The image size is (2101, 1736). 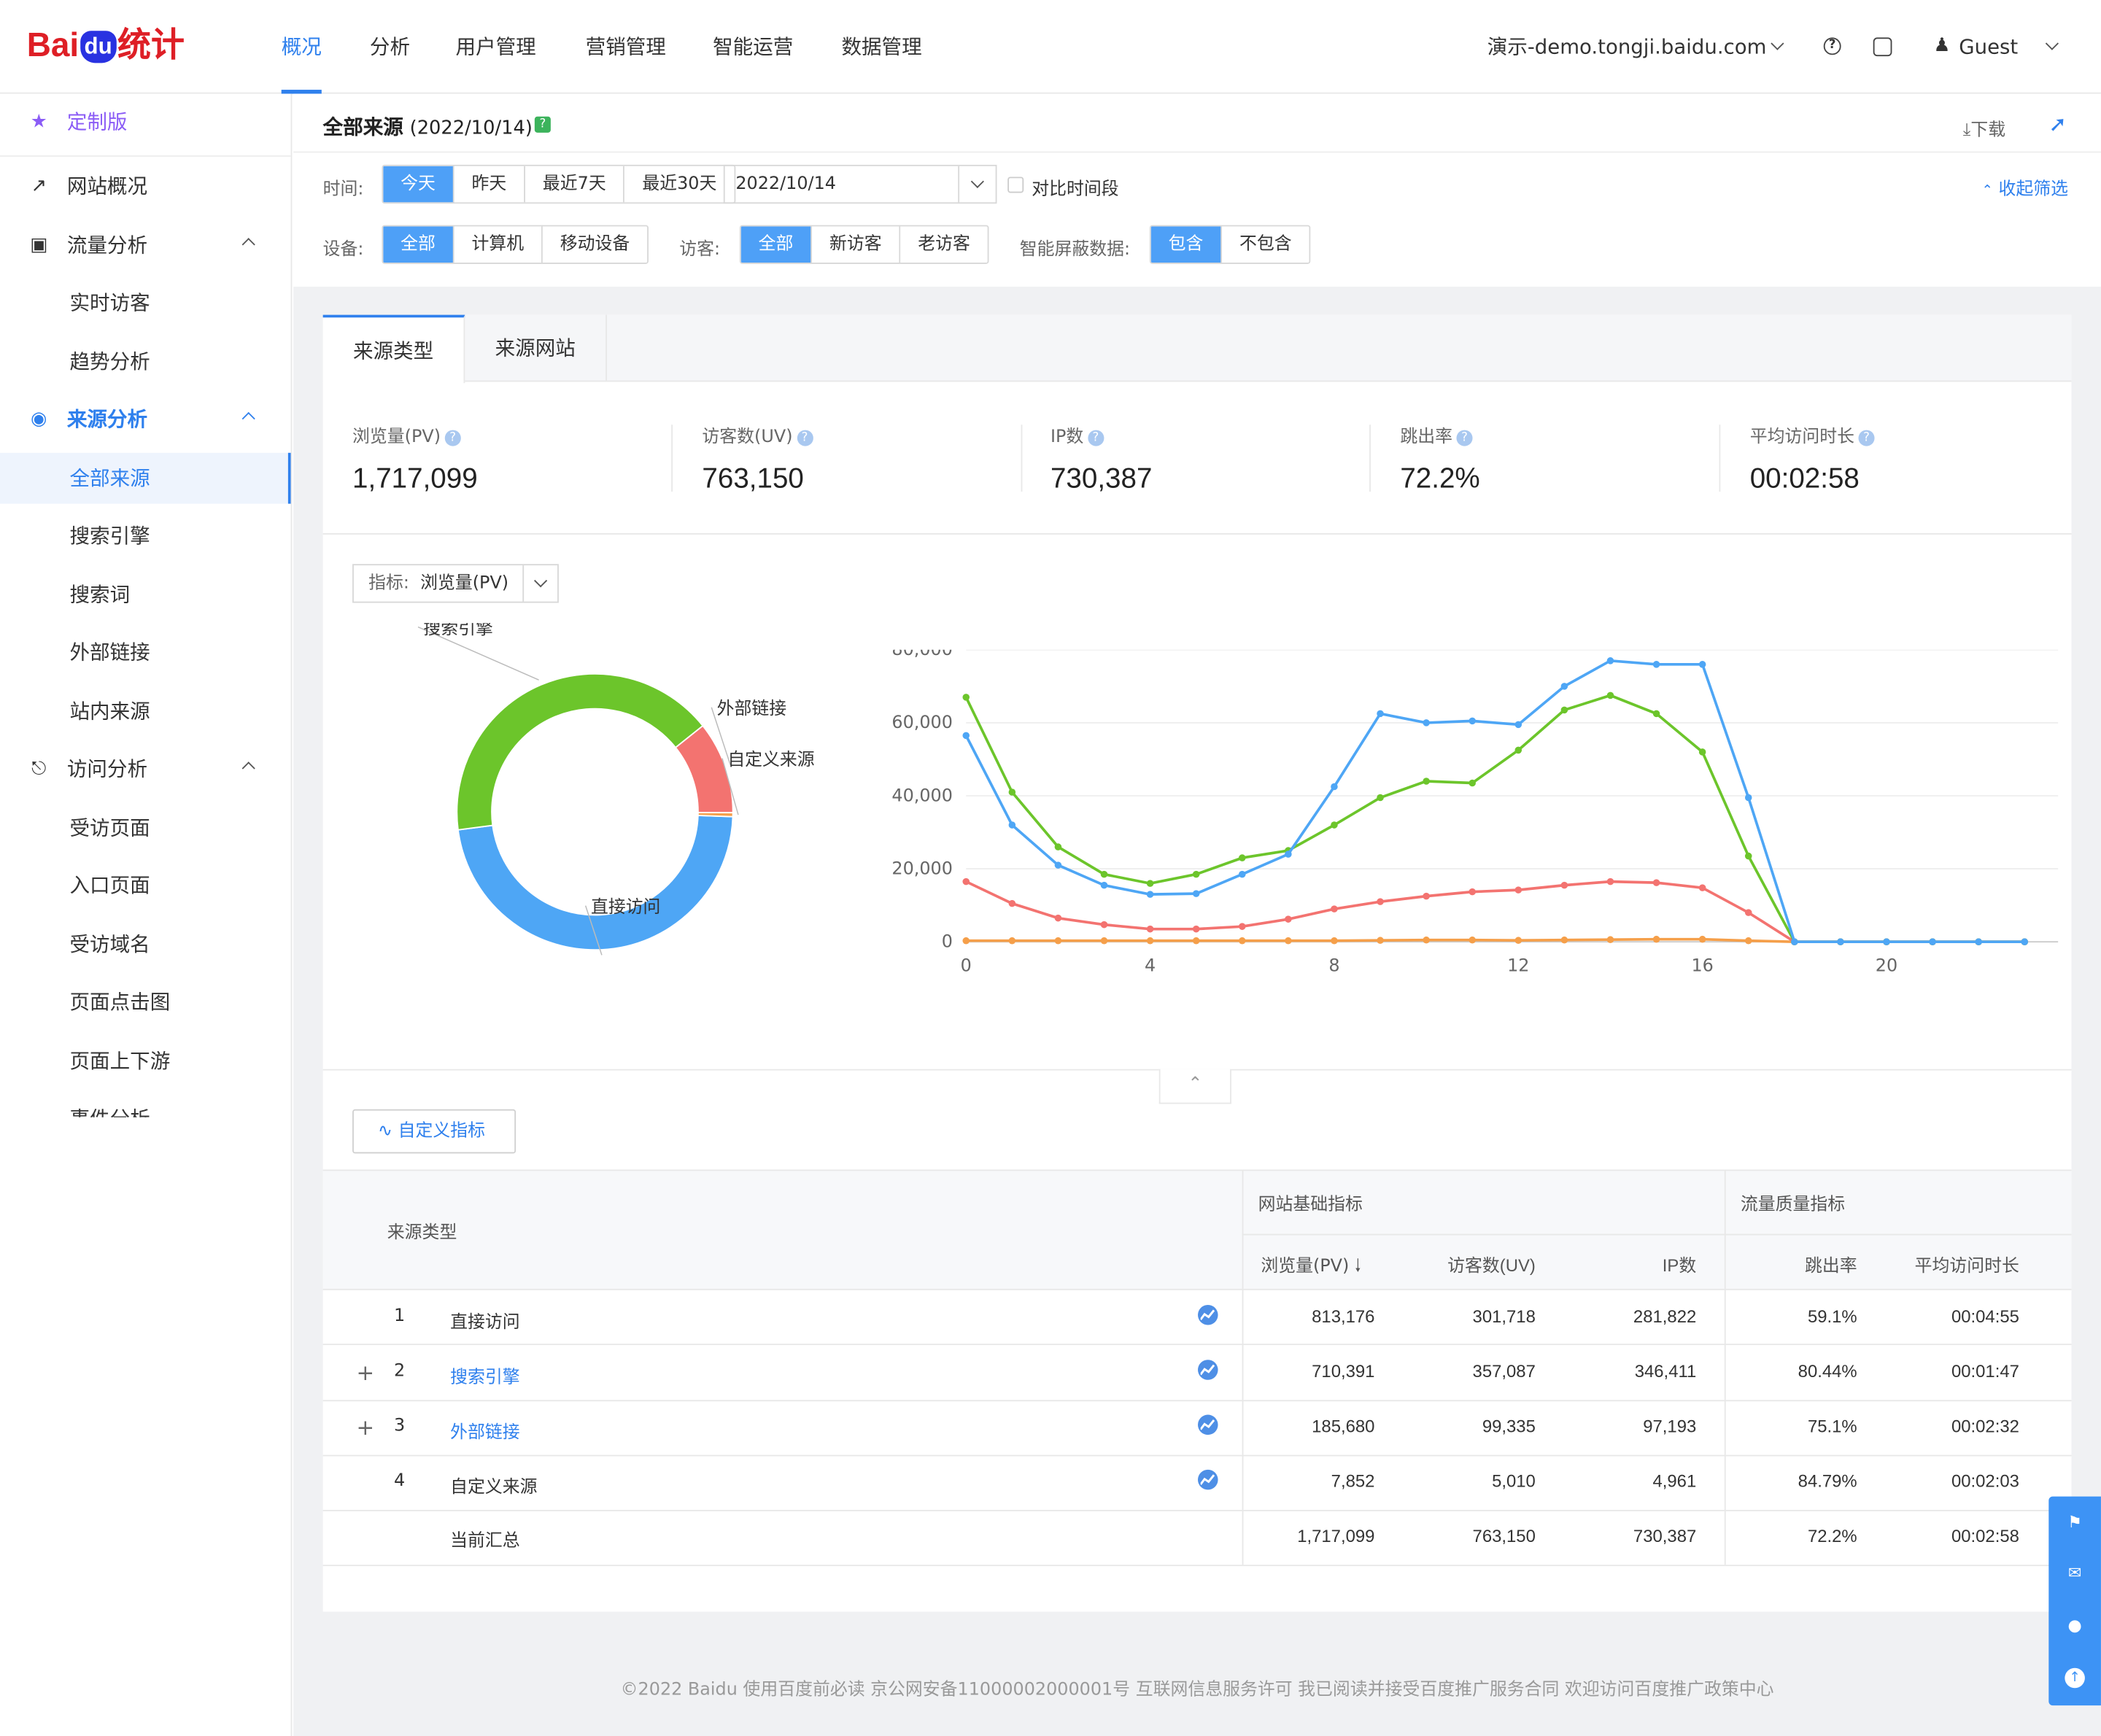 What do you see at coordinates (418, 184) in the screenshot?
I see `time-today-button: 今天` at bounding box center [418, 184].